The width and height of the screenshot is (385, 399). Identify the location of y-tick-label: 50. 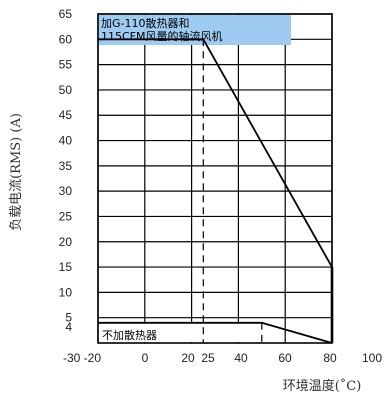
(66, 90).